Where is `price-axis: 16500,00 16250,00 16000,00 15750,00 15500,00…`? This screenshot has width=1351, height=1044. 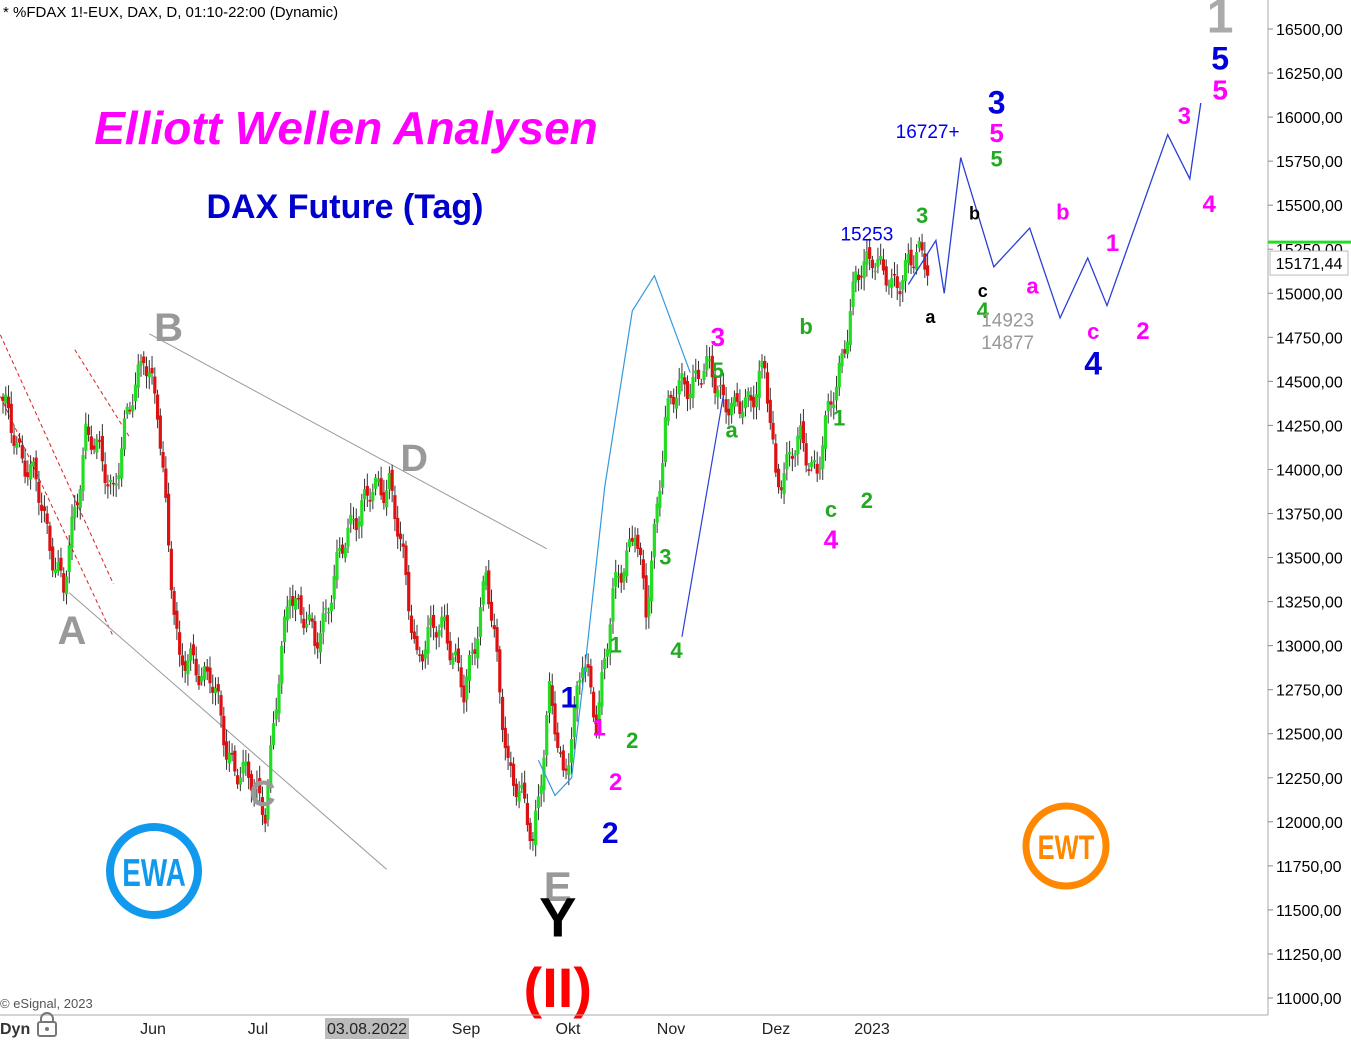 price-axis: 16500,00 16250,00 16000,00 15750,00 15500,00… is located at coordinates (1309, 515).